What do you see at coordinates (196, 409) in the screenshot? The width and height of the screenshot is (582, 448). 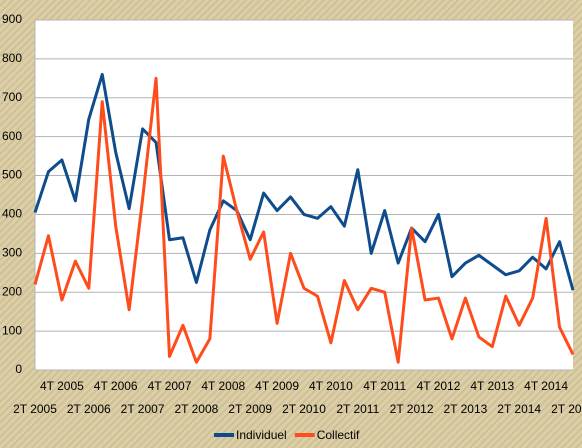 I see `x-tick-label: 2T 2008` at bounding box center [196, 409].